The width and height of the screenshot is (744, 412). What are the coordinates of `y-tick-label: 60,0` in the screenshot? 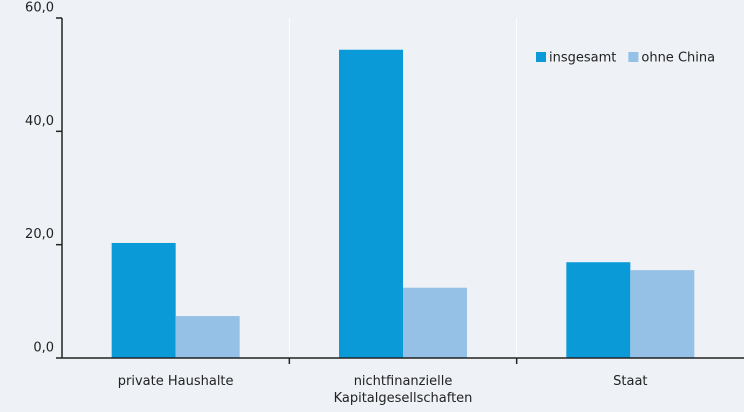 It's located at (39, 8).